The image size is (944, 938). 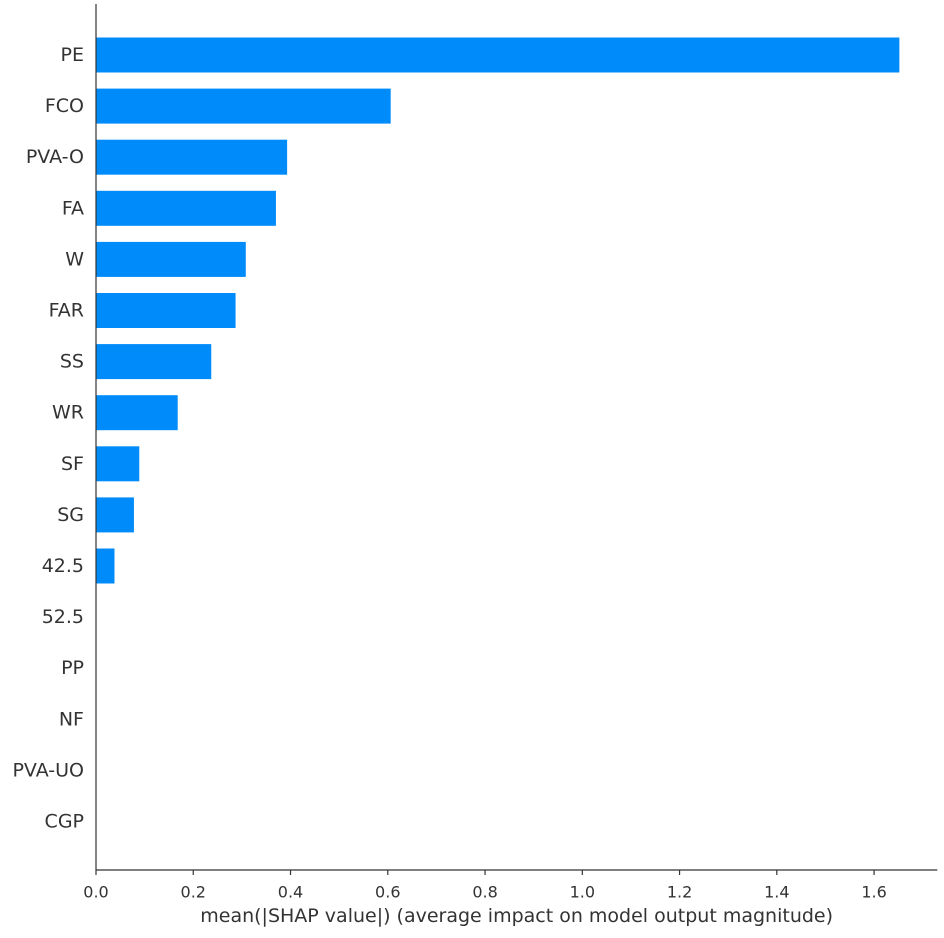 What do you see at coordinates (193, 892) in the screenshot?
I see `x-tick-label: 0.2` at bounding box center [193, 892].